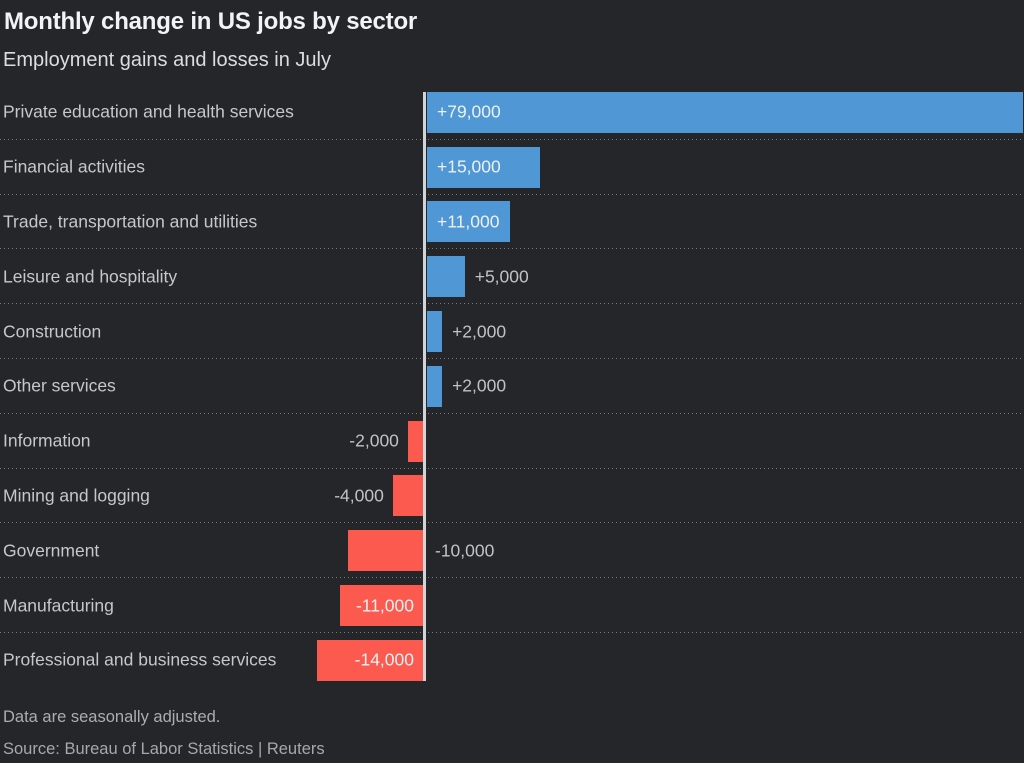 This screenshot has width=1024, height=763. I want to click on chart-row: Financial activities +15,000, so click(512, 167).